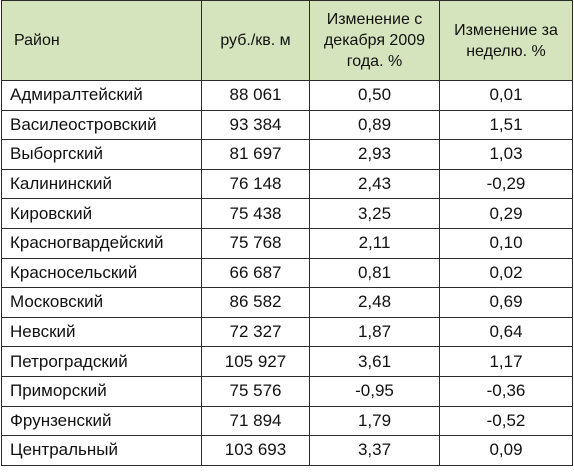 The height and width of the screenshot is (474, 574). What do you see at coordinates (506, 421) in the screenshot?
I see `cell-change-week: -0,52` at bounding box center [506, 421].